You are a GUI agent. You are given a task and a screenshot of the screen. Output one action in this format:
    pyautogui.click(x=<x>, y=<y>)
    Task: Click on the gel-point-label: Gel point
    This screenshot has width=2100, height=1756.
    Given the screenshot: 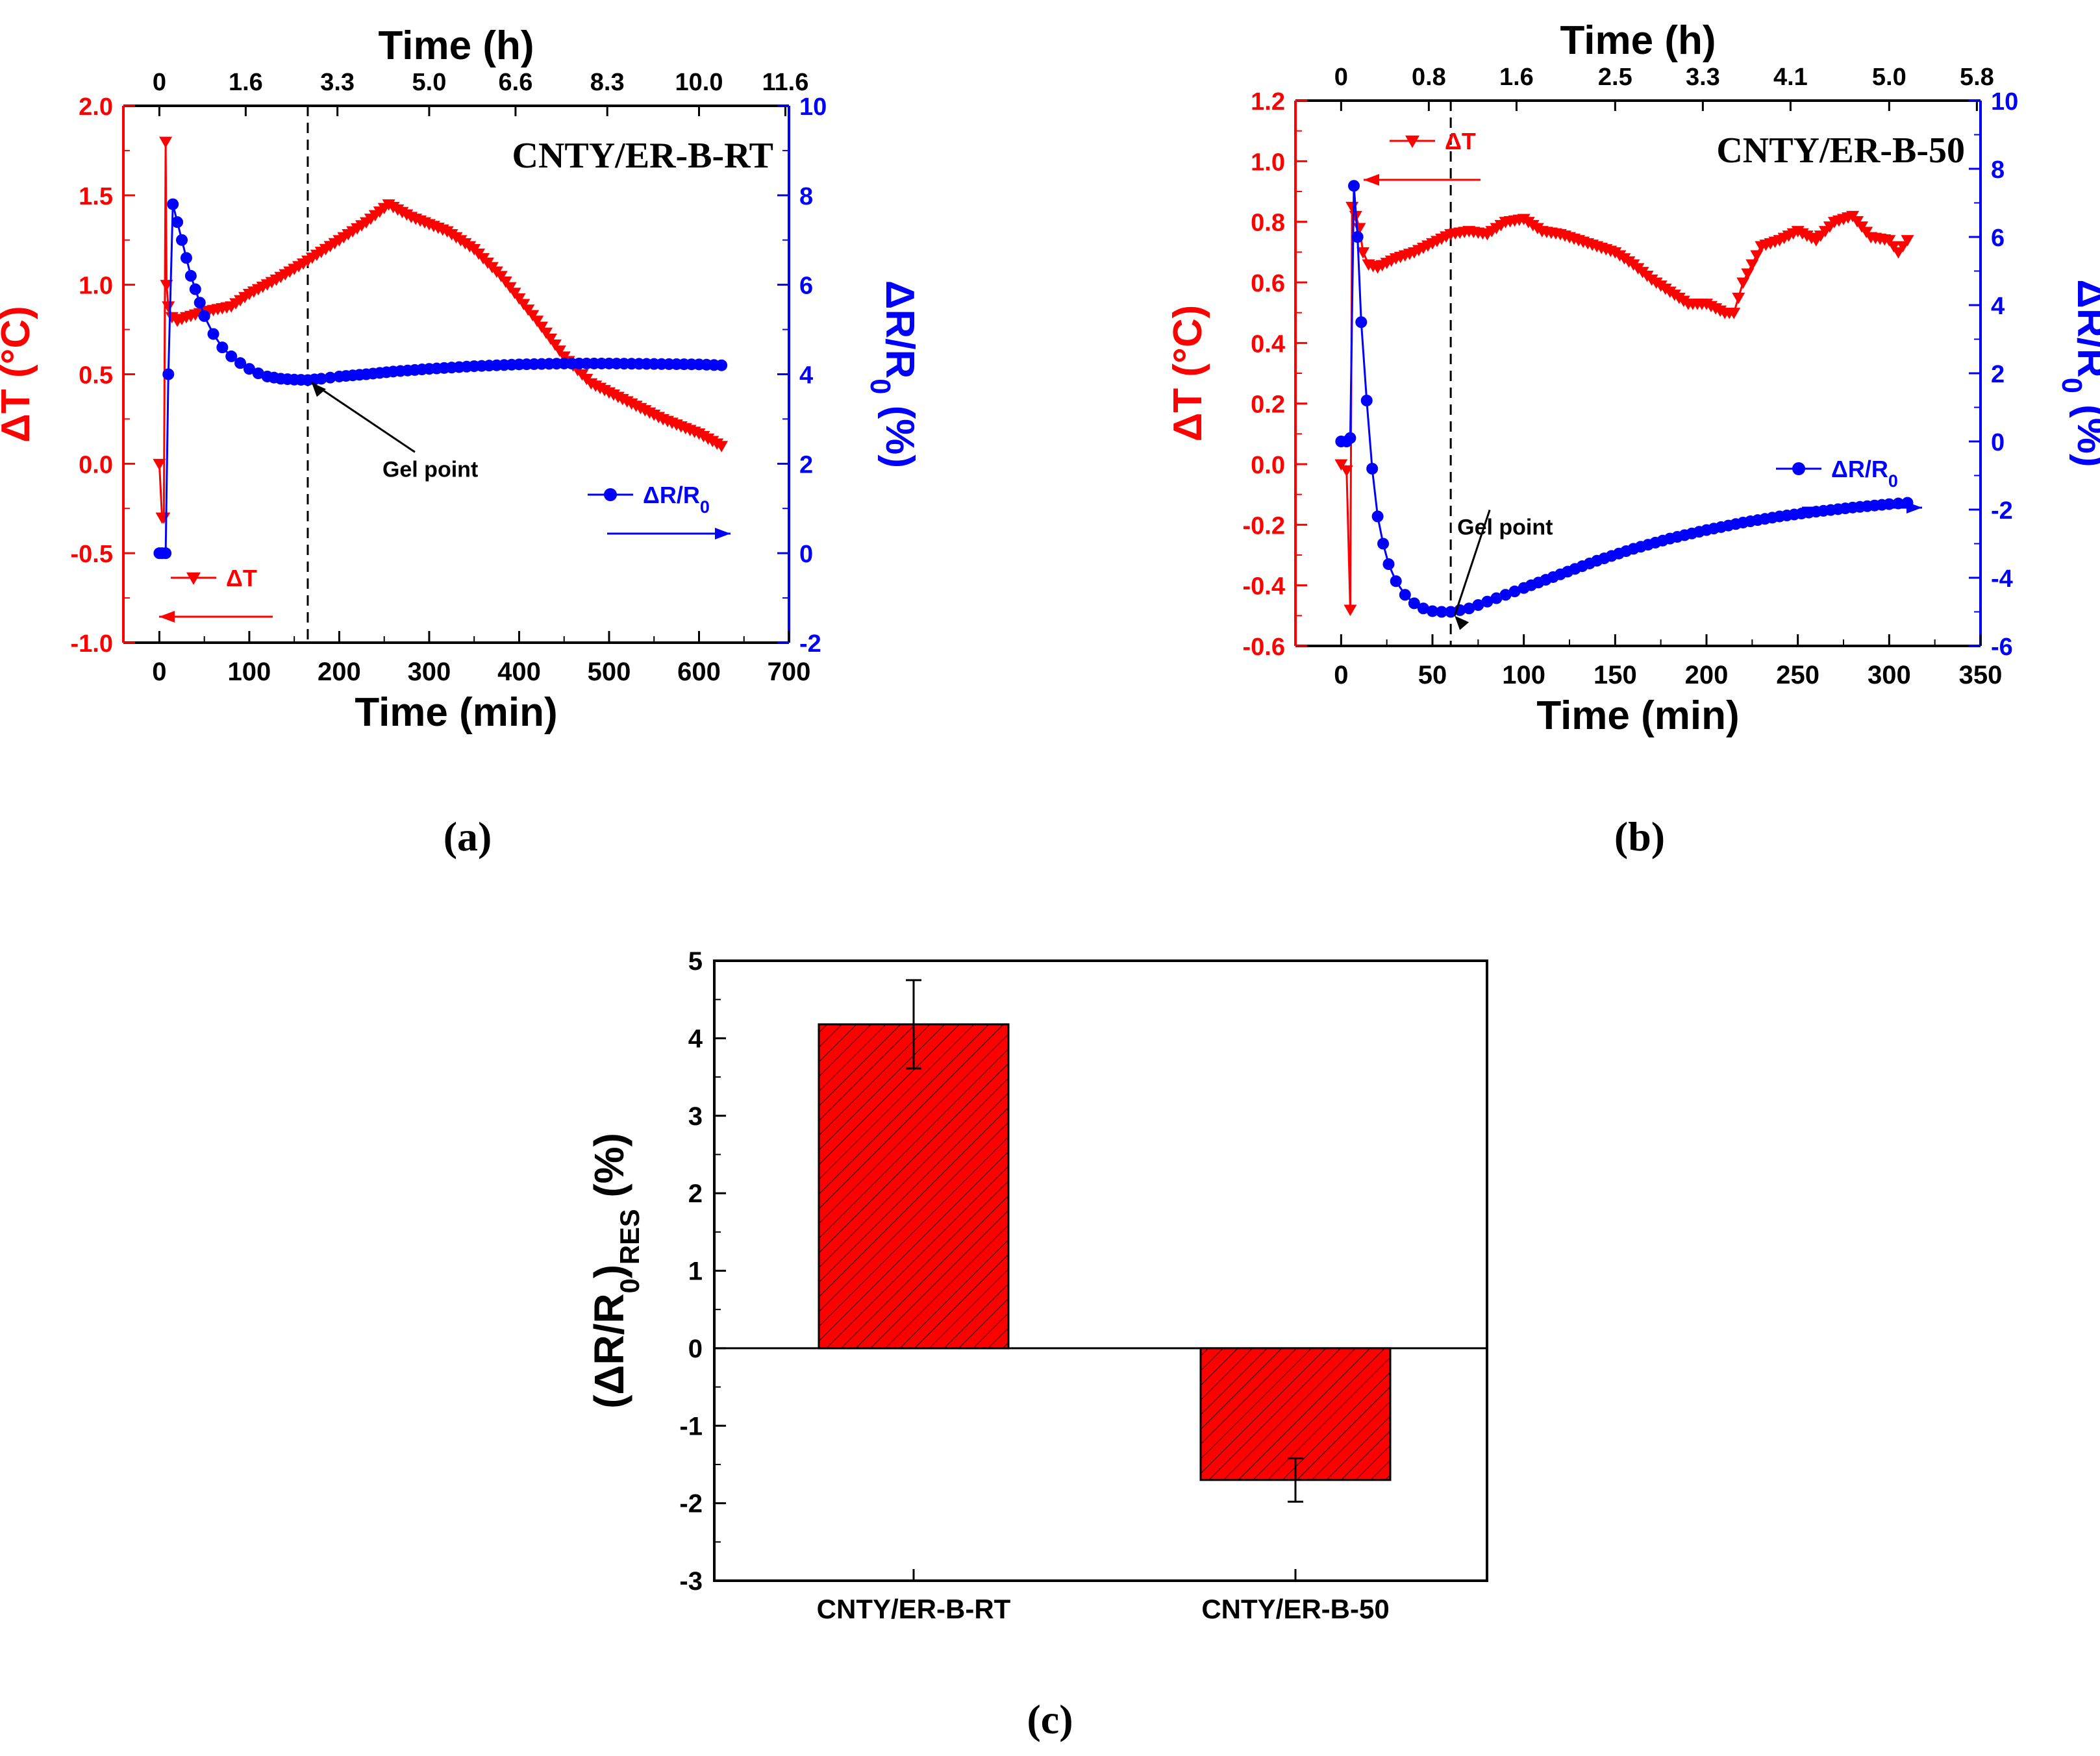 What is the action you would take?
    pyautogui.click(x=1505, y=527)
    